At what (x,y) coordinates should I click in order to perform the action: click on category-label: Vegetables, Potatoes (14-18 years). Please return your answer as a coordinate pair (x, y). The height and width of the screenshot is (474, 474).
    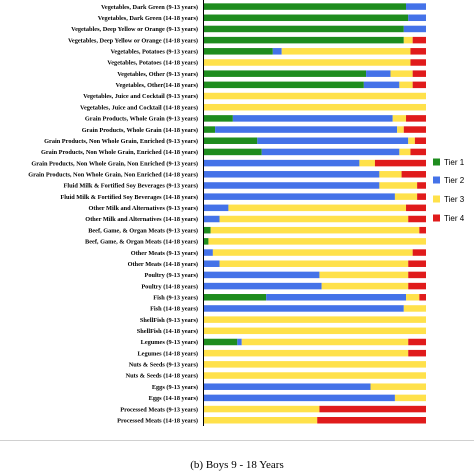
    Looking at the image, I should click on (152, 63).